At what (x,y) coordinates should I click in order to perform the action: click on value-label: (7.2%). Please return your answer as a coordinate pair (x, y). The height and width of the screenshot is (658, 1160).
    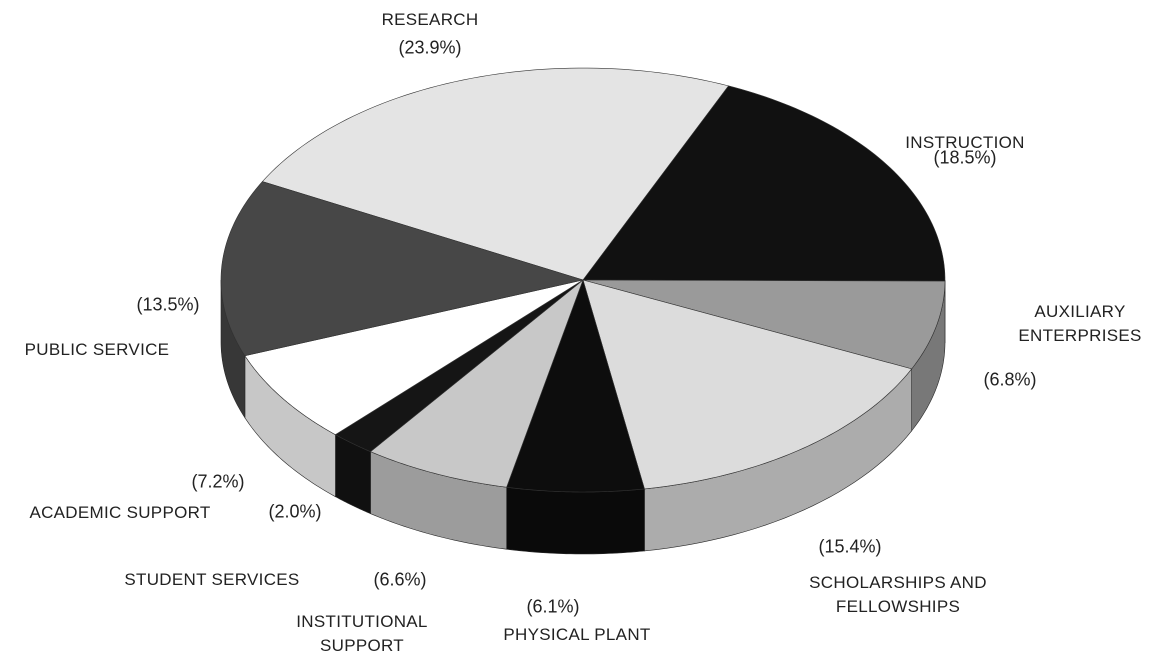
    Looking at the image, I should click on (217, 482).